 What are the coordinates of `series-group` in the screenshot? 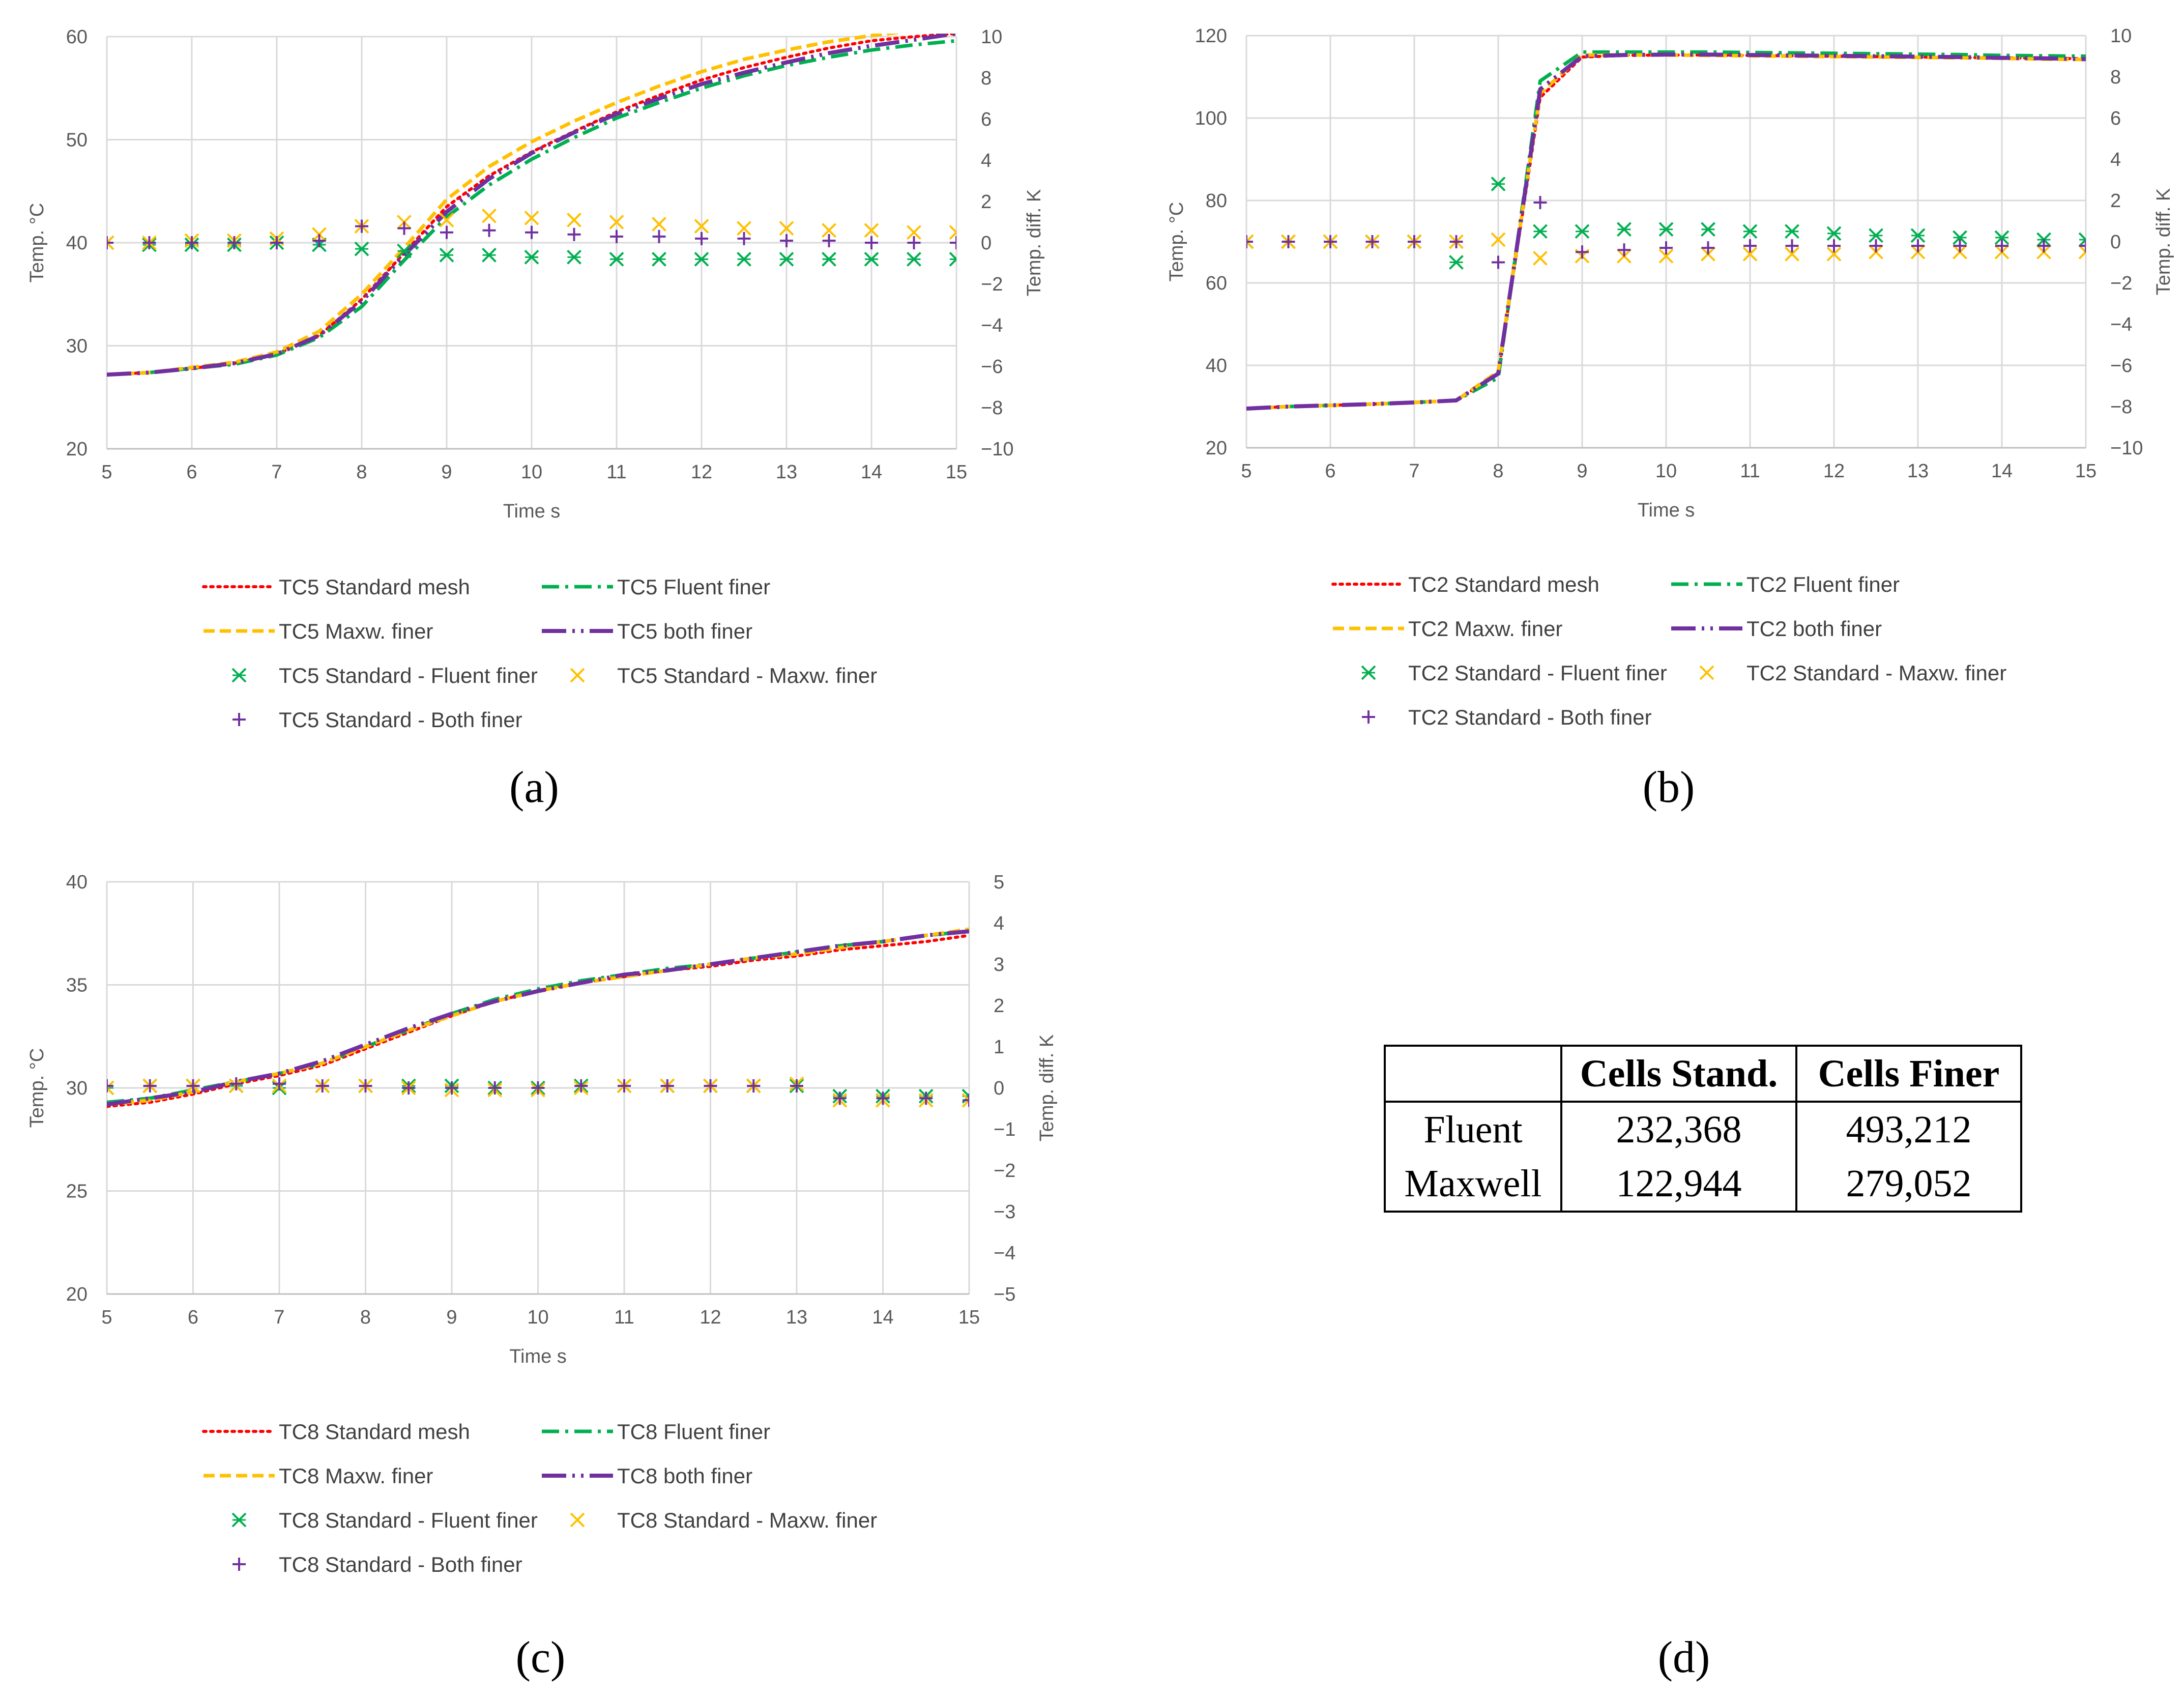 It's located at (538, 1017).